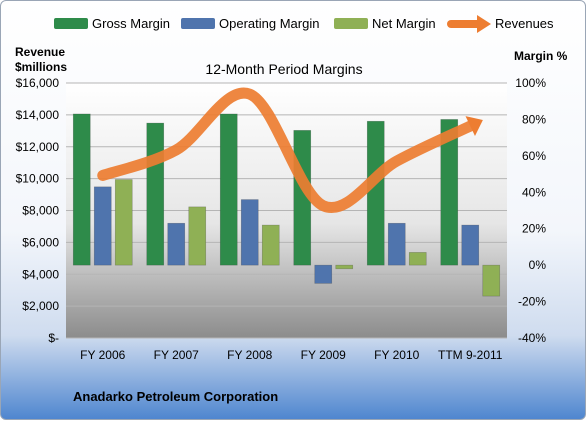 This screenshot has width=588, height=422. What do you see at coordinates (38, 83) in the screenshot?
I see `y-left-tick-label: $16,000` at bounding box center [38, 83].